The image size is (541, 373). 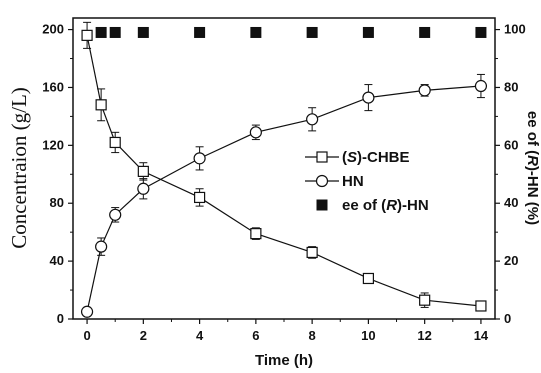 I want to click on y-left-tick-label: 40, so click(x=57, y=260).